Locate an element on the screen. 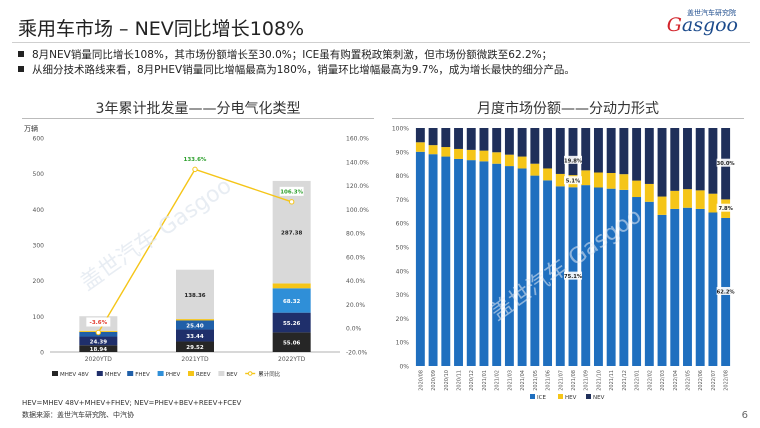 The height and width of the screenshot is (428, 760). bar-data-label: 24.39 is located at coordinates (99, 342).